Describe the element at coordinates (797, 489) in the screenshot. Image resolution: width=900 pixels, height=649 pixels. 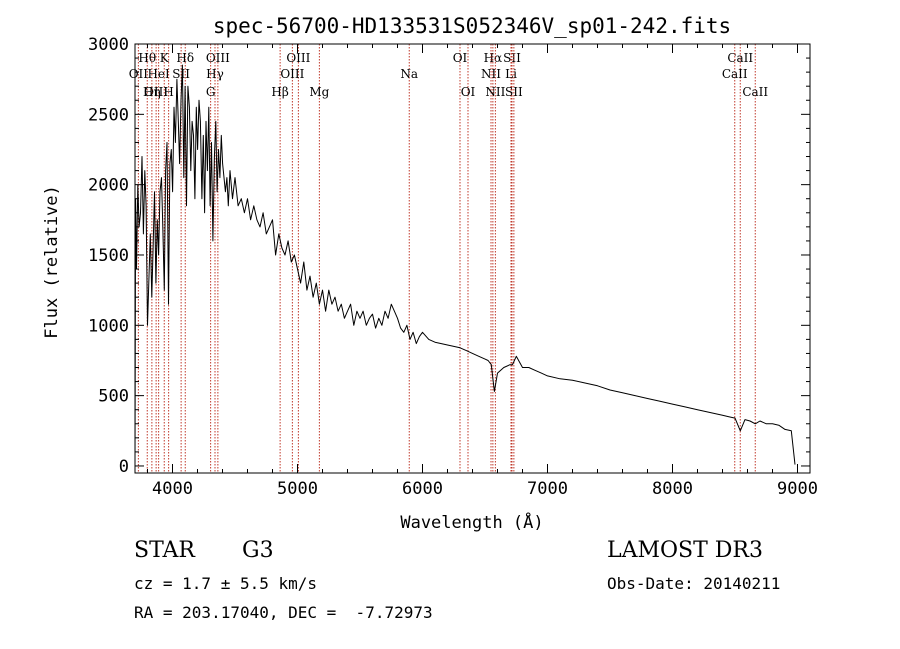
I see `x-tick-label: 9000` at that location.